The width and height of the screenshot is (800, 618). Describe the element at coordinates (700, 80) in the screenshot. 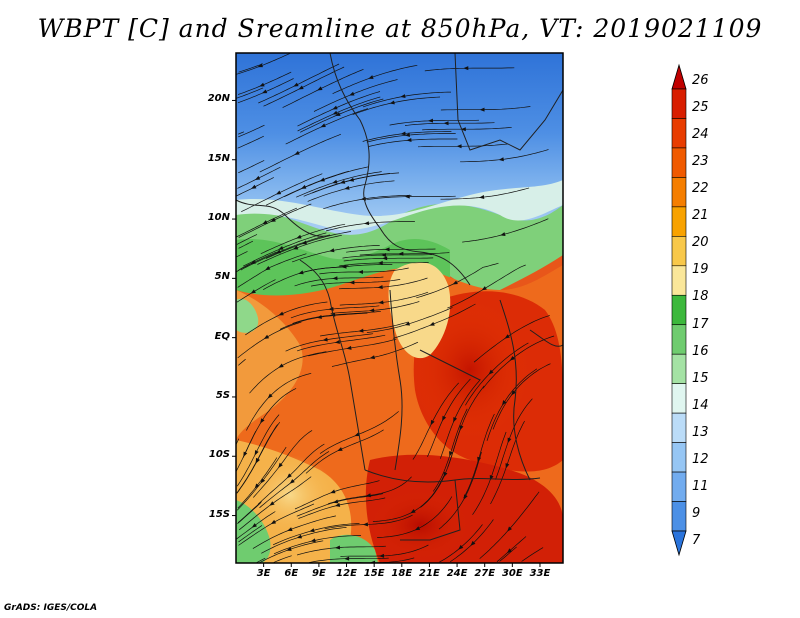

I see `colorbar-label: 26` at that location.